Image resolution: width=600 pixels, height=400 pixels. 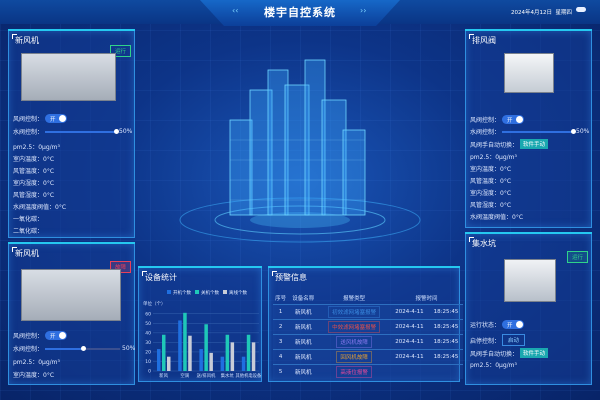 What do you see at coordinates (185, 375) in the screenshot?
I see `x-tick-label: 空调` at bounding box center [185, 375].